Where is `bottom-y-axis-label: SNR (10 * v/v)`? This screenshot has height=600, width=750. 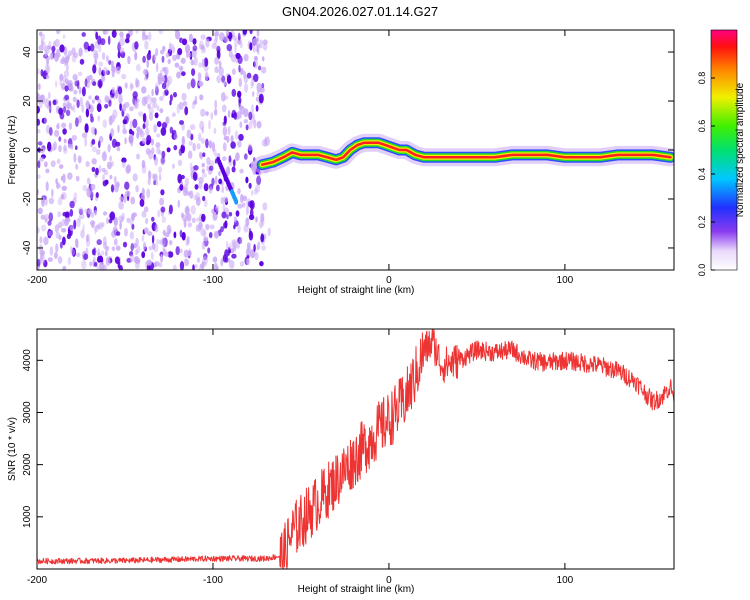
bottom-y-axis-label: SNR (10 * v/v) is located at coordinates (12, 449).